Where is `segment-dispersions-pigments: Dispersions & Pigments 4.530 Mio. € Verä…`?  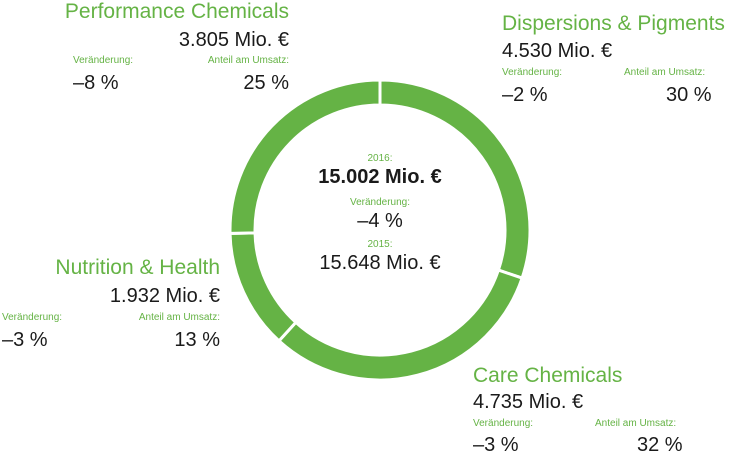
segment-dispersions-pigments: Dispersions & Pigments 4.530 Mio. € Verä… is located at coordinates (626, 58).